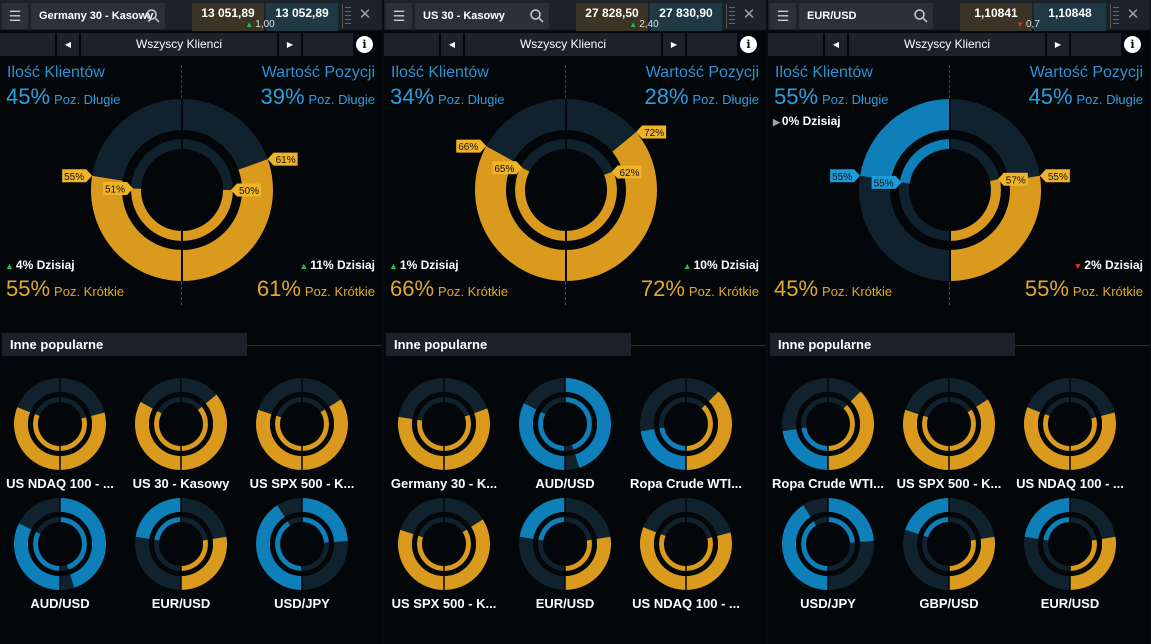  I want to click on instrument-search: Germany 30 - Kasowy, so click(98, 16).